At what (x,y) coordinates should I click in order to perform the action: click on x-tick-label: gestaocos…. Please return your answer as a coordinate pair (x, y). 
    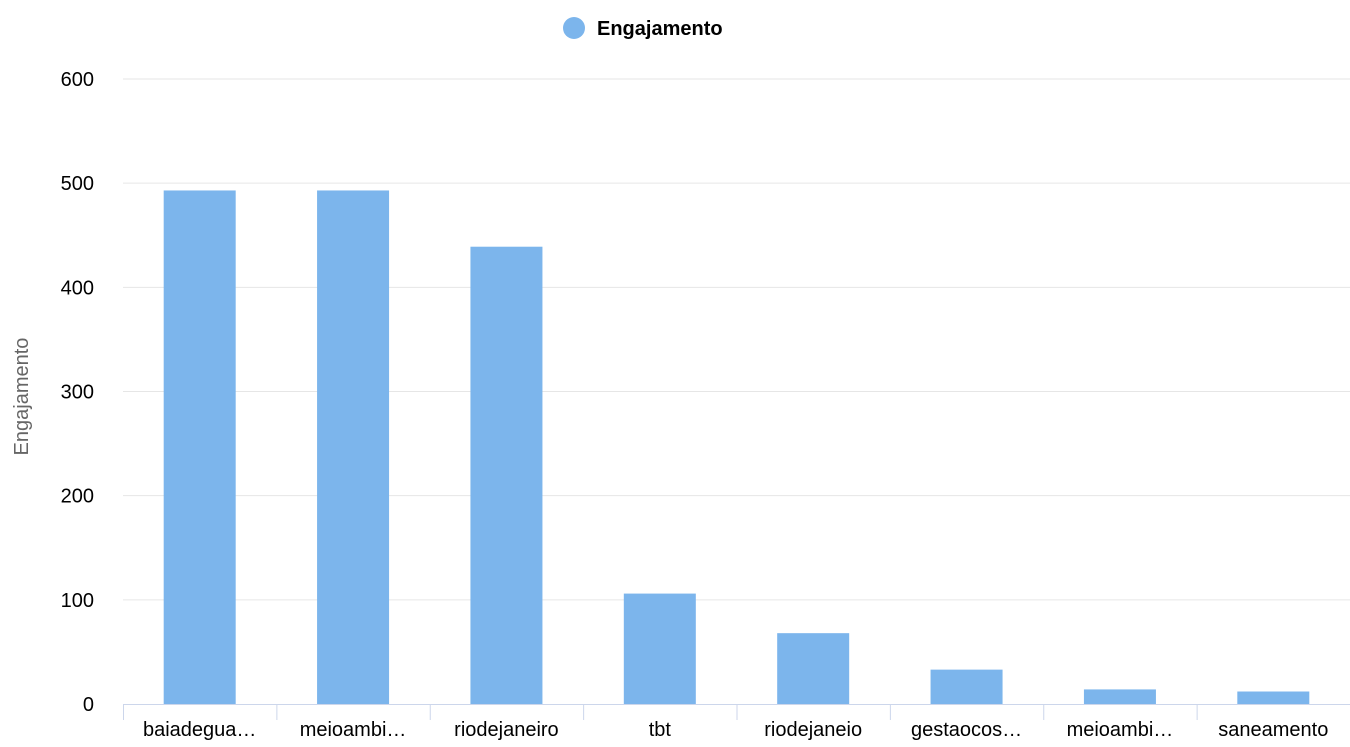
    Looking at the image, I should click on (966, 730).